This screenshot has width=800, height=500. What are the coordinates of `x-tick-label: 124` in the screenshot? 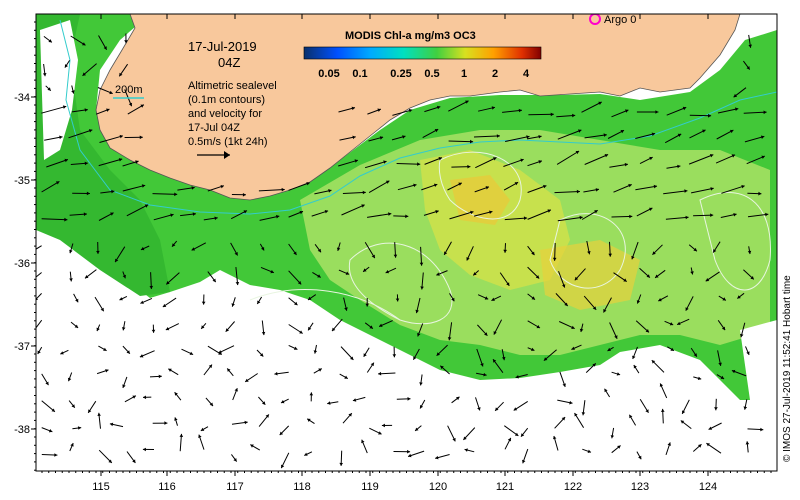 It's located at (708, 487).